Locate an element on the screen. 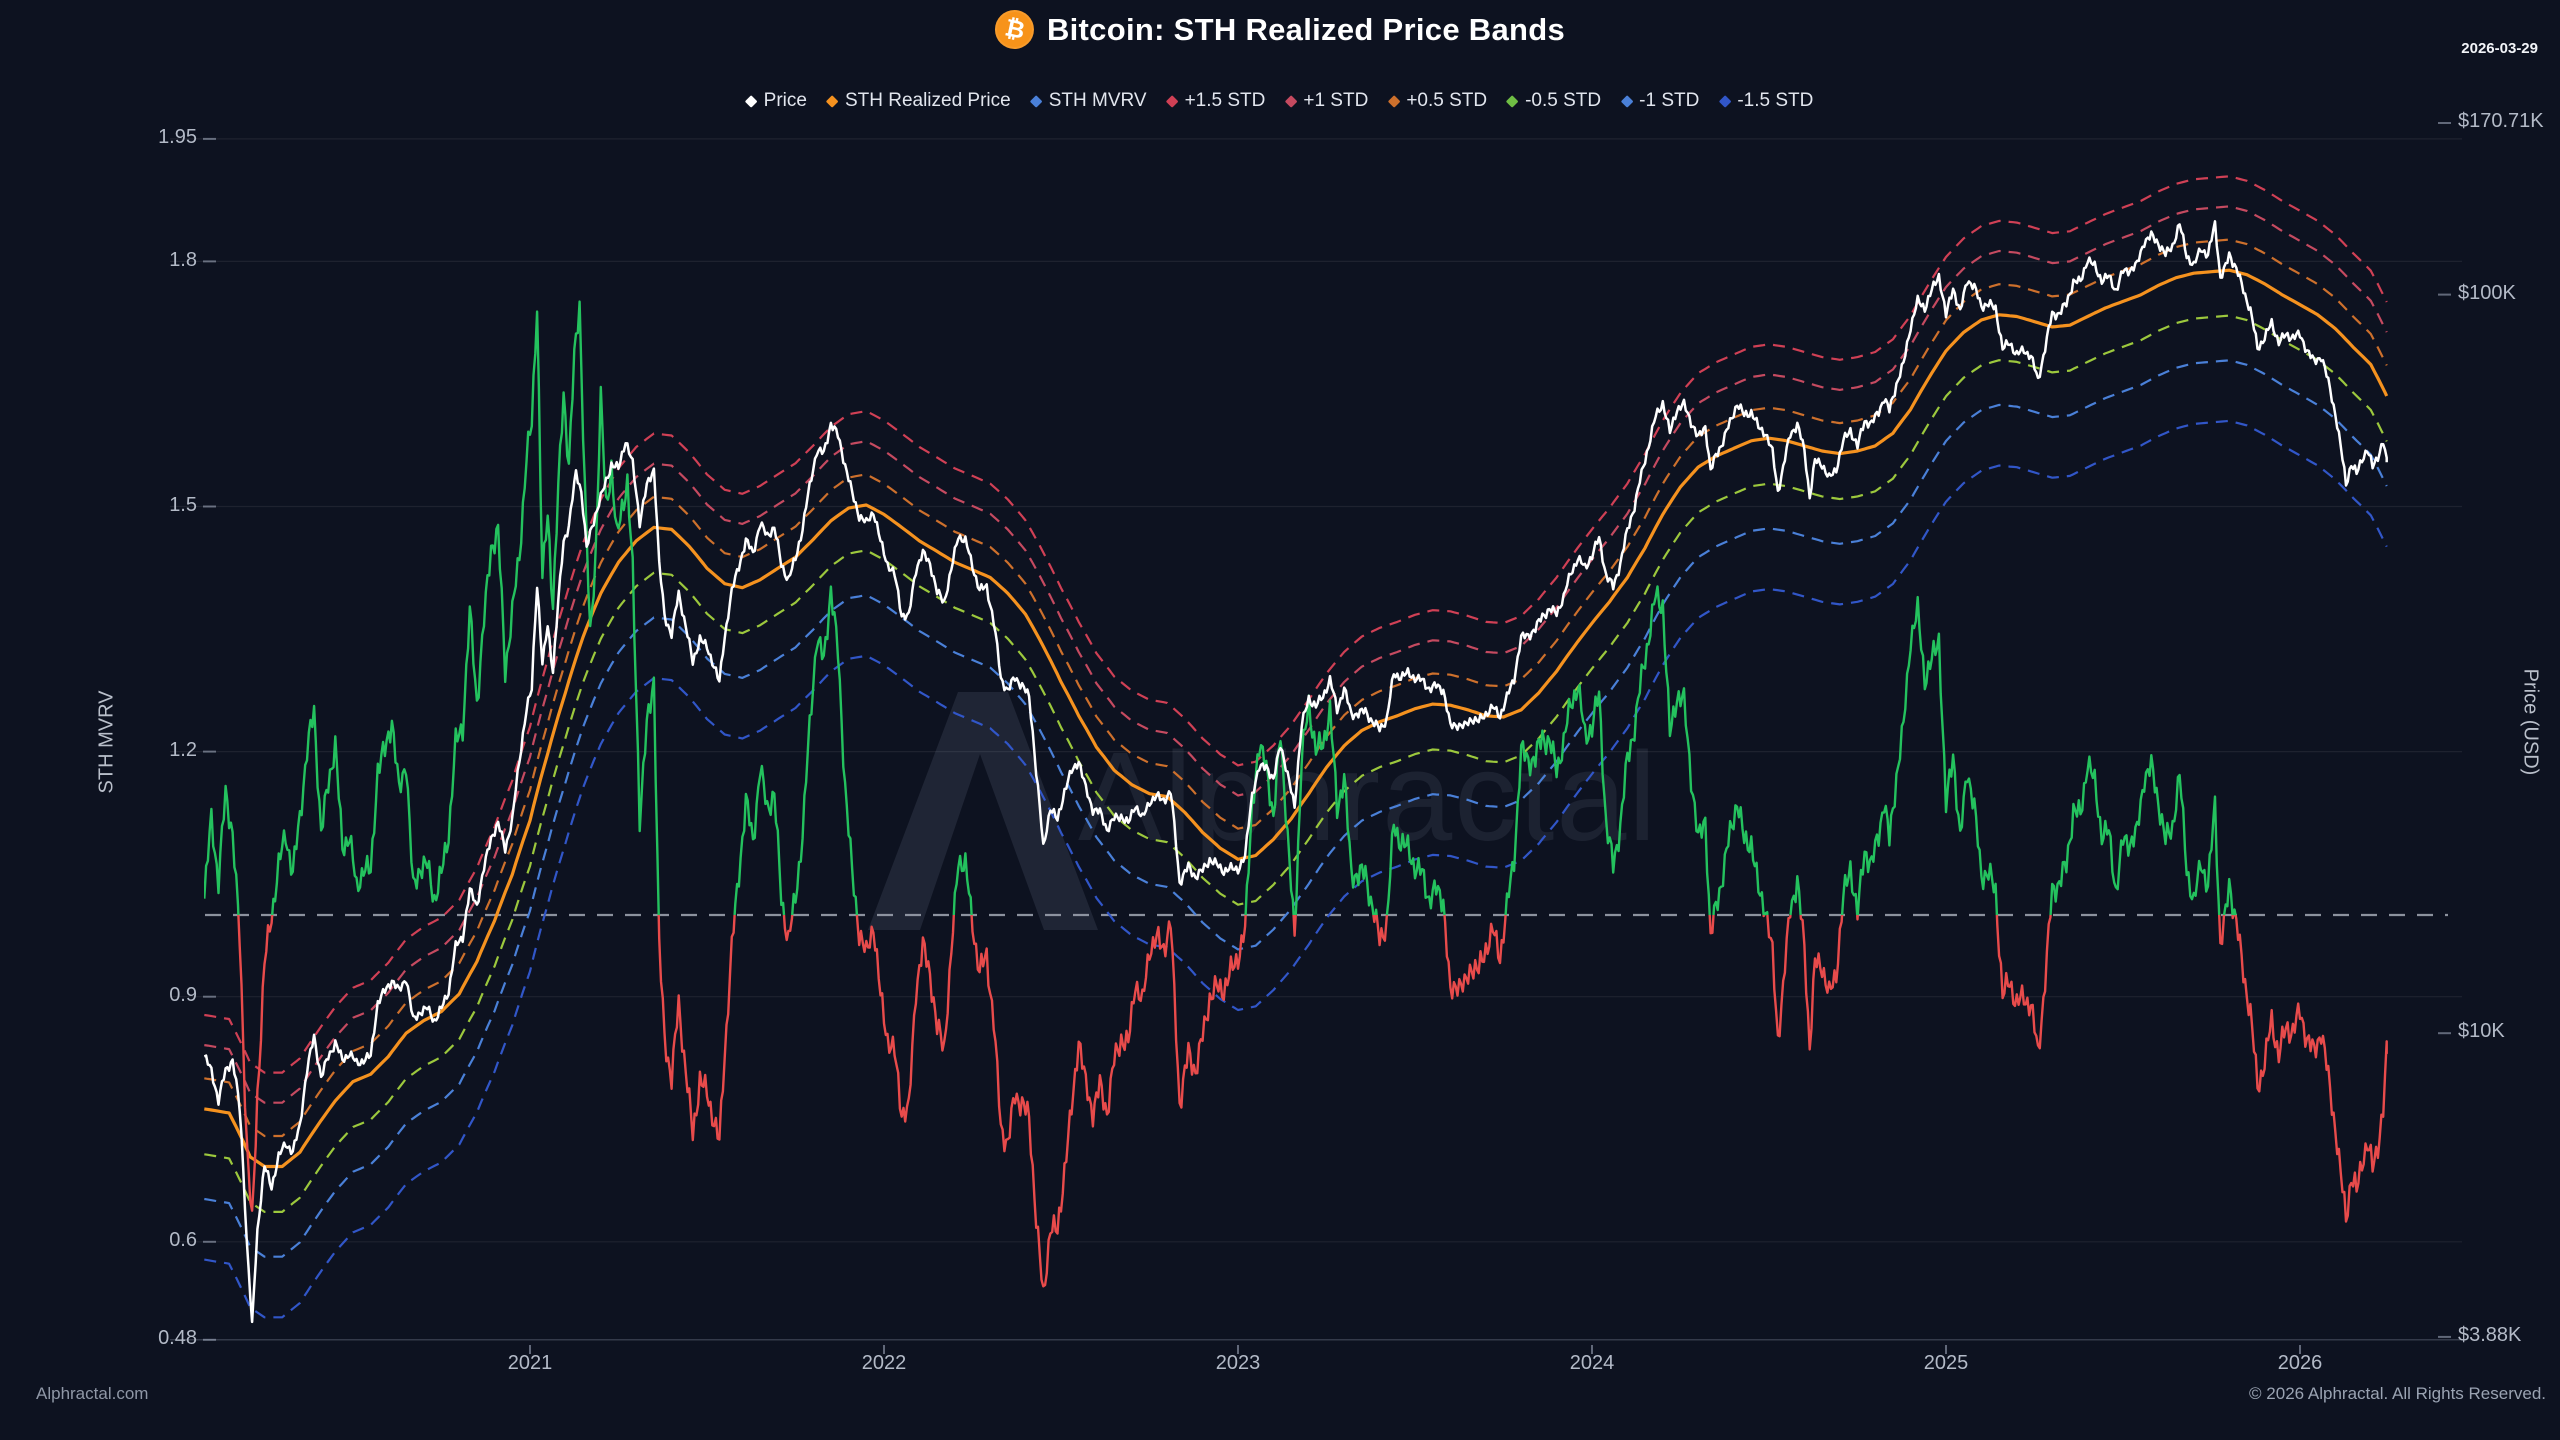  right-tick-label: $3.88K is located at coordinates (2490, 1335).